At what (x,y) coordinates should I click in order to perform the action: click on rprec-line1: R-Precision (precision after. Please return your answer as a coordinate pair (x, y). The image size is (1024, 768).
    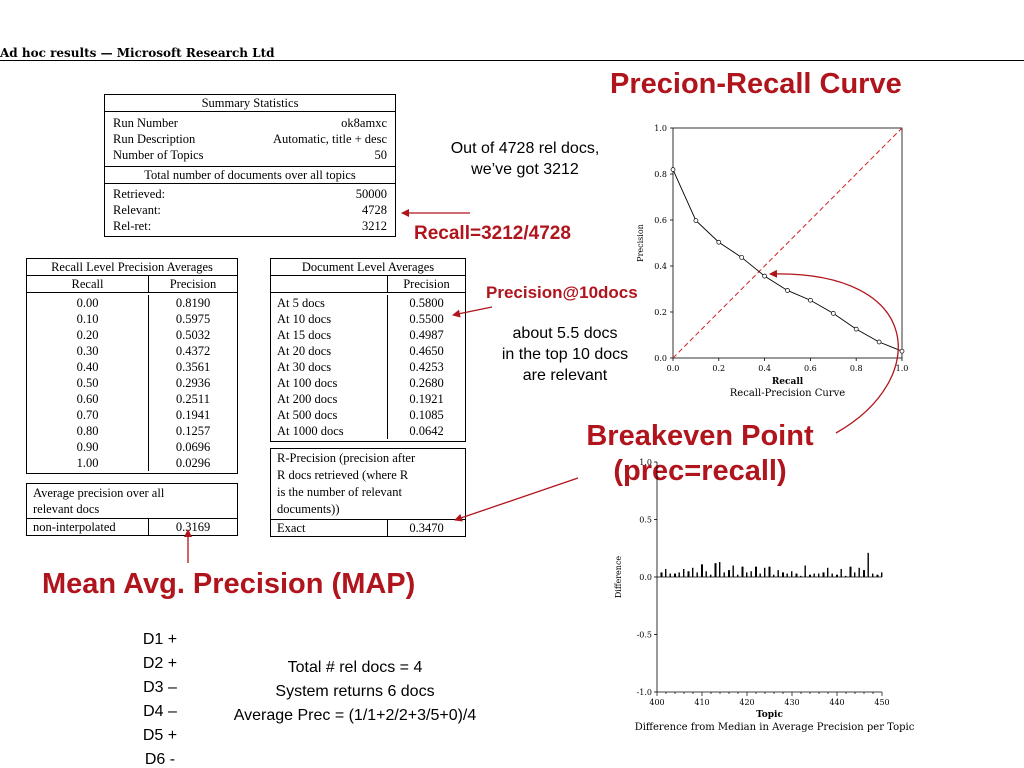
    Looking at the image, I should click on (346, 458).